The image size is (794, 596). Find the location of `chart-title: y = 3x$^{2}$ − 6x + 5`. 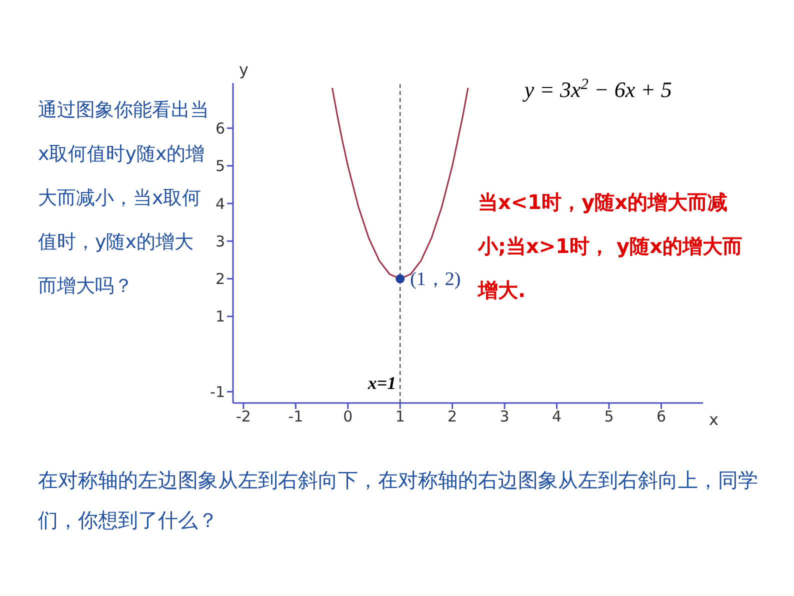

chart-title: y = 3x$^{2}$ − 6x + 5 is located at coordinates (597, 89).